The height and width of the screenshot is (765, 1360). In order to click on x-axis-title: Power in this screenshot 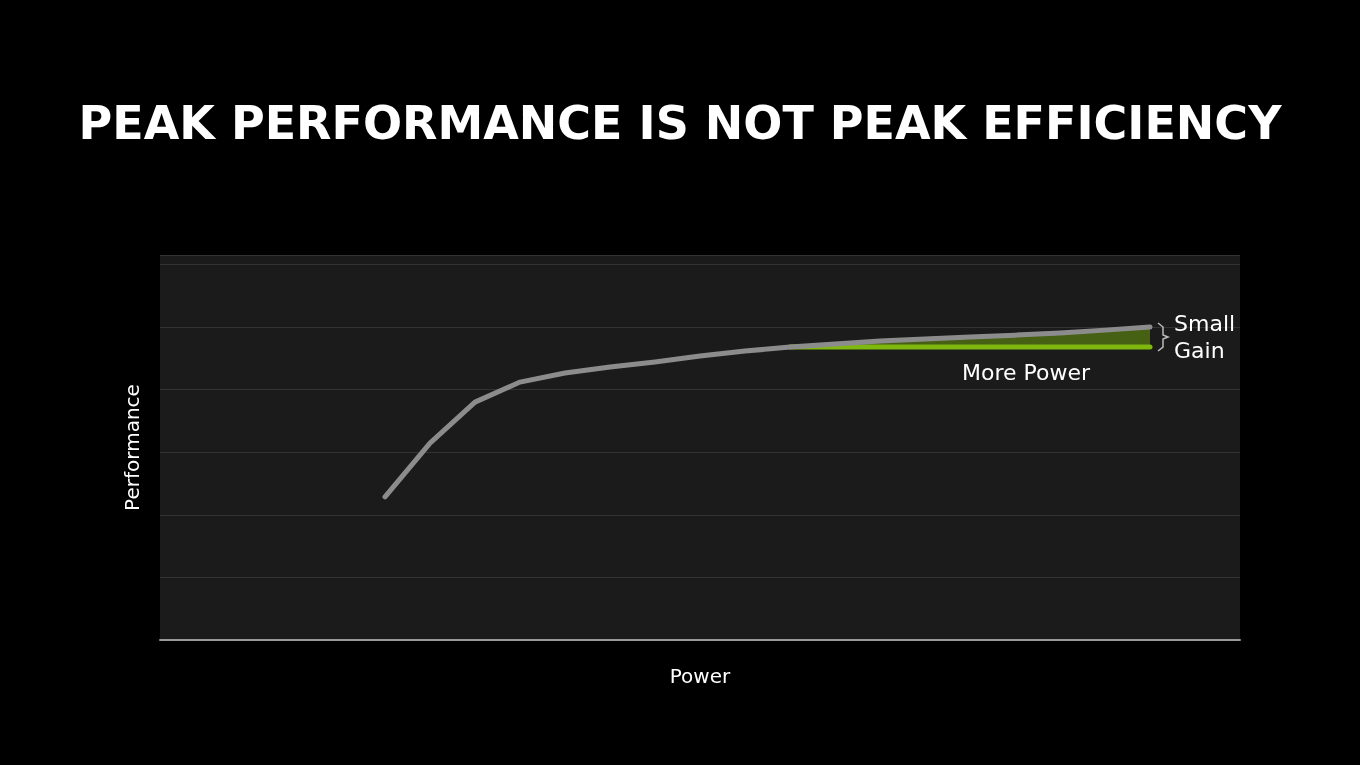, I will do `click(700, 676)`.